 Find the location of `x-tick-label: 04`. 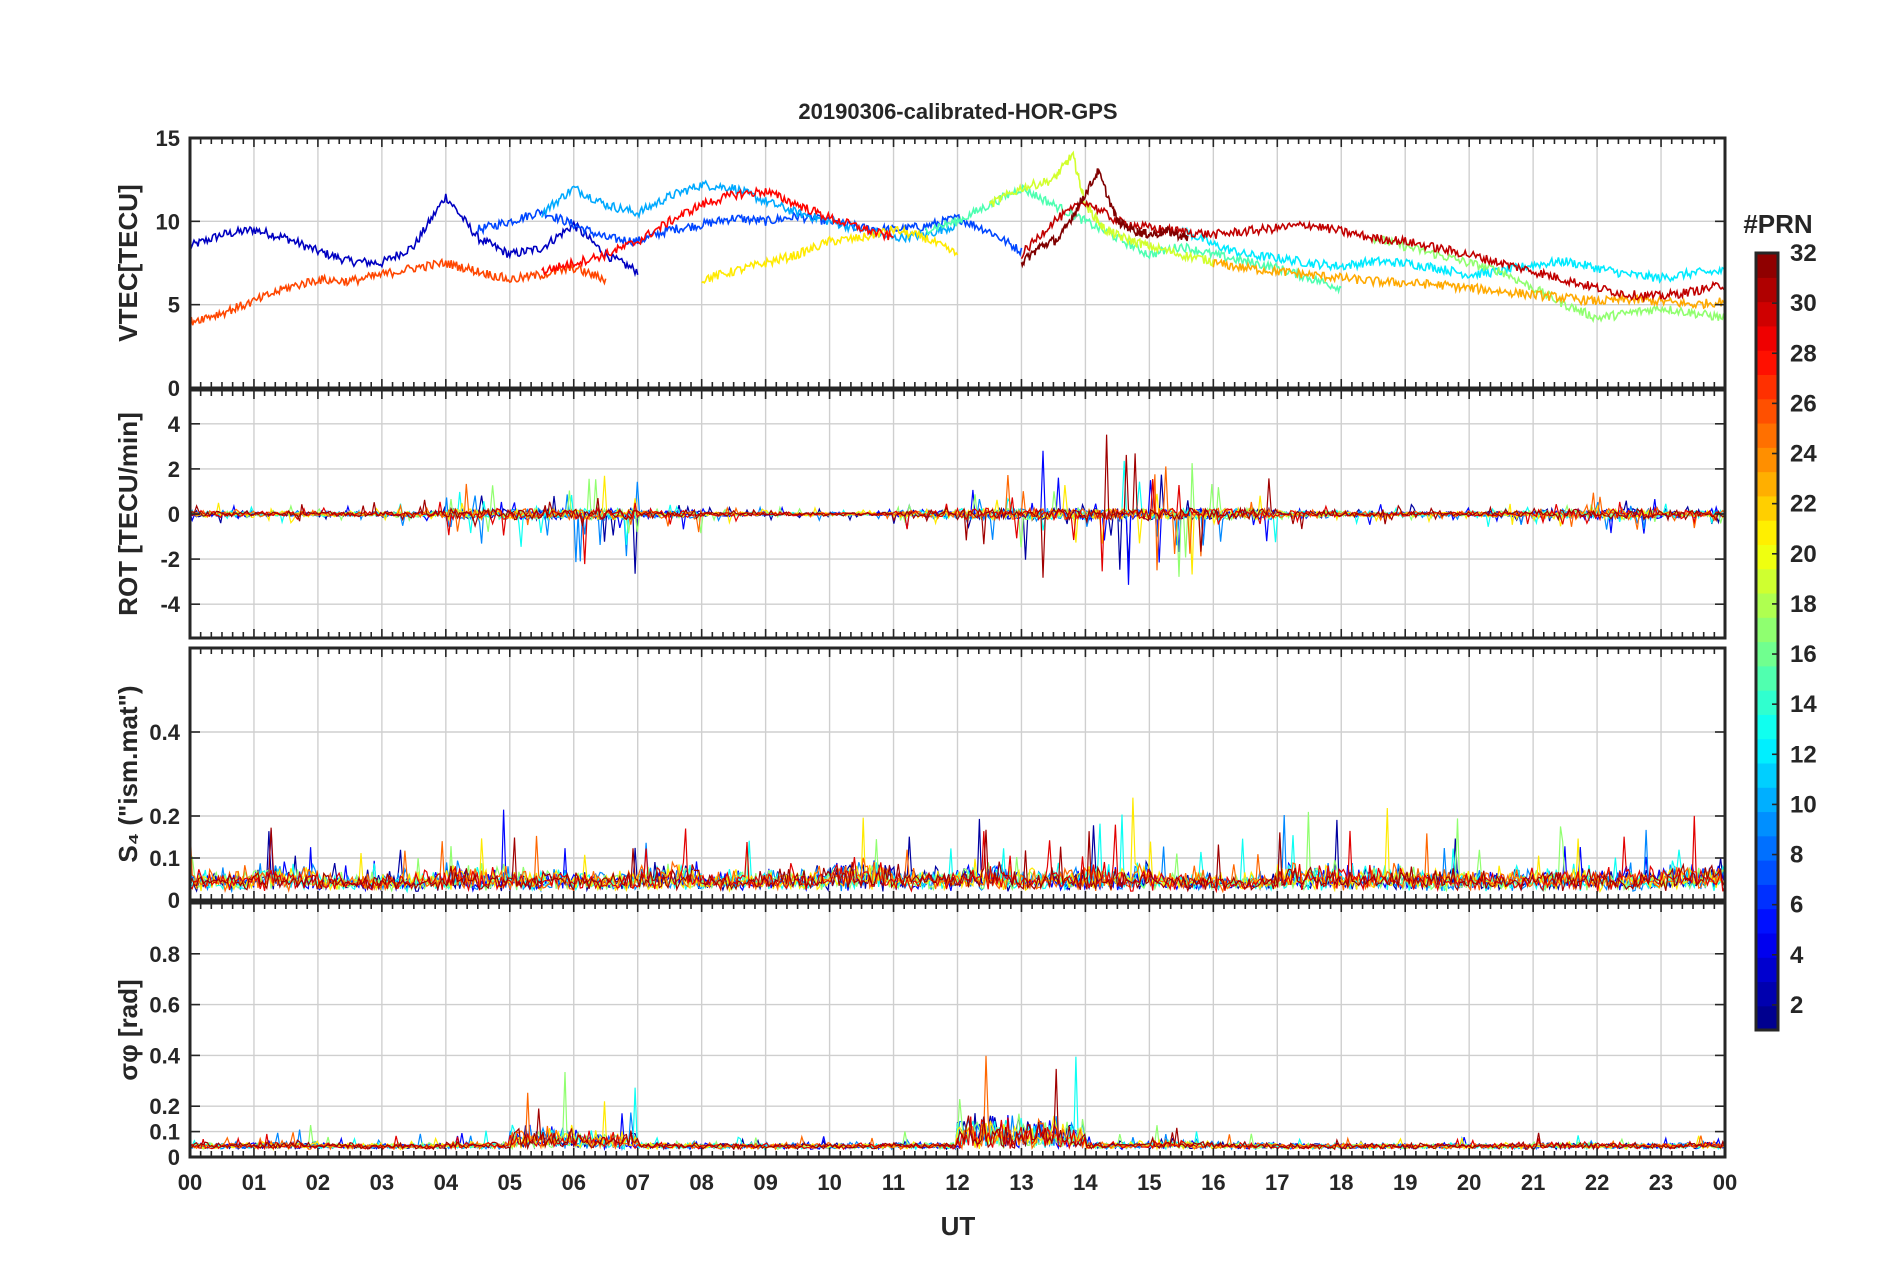

x-tick-label: 04 is located at coordinates (446, 1182).